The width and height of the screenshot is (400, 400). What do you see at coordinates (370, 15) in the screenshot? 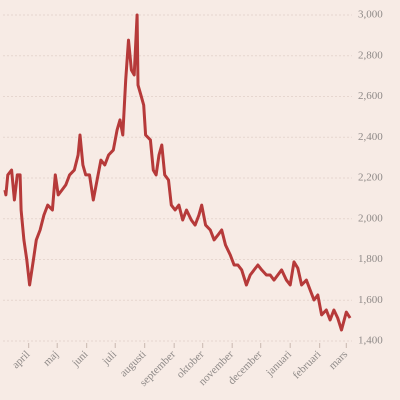
I see `y-tick-label: 3,000` at bounding box center [370, 15].